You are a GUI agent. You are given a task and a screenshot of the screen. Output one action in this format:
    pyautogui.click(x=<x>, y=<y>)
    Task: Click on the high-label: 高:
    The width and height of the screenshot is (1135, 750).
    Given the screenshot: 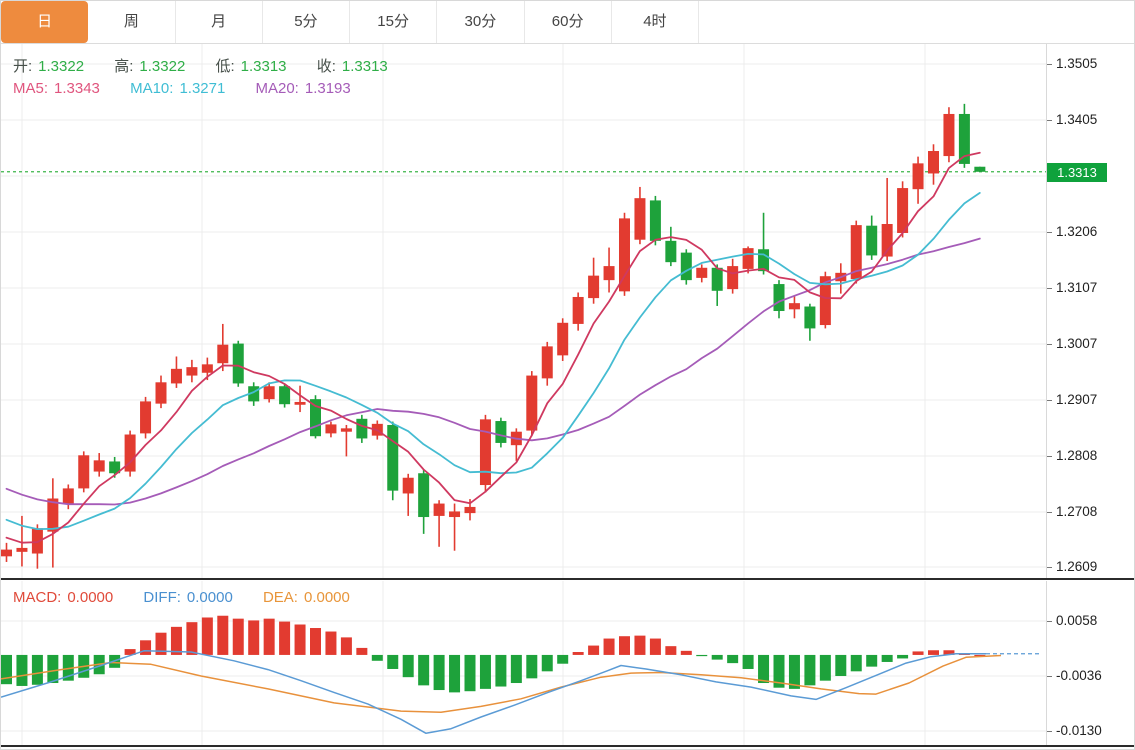 What is the action you would take?
    pyautogui.click(x=124, y=66)
    